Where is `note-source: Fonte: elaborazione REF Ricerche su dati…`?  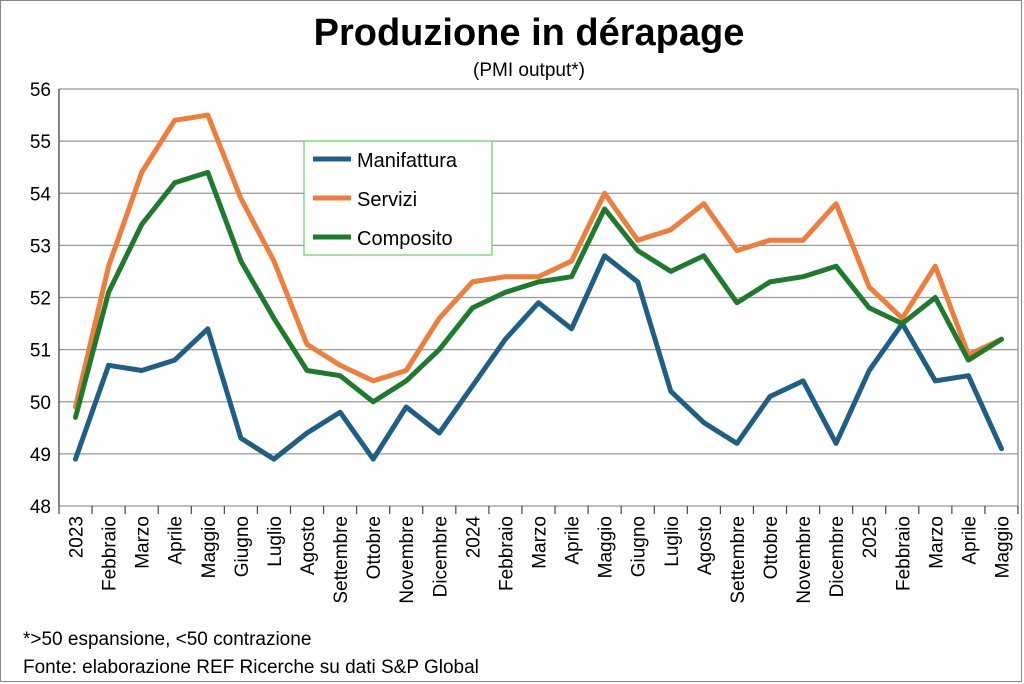 note-source: Fonte: elaborazione REF Ricerche su dati… is located at coordinates (251, 667).